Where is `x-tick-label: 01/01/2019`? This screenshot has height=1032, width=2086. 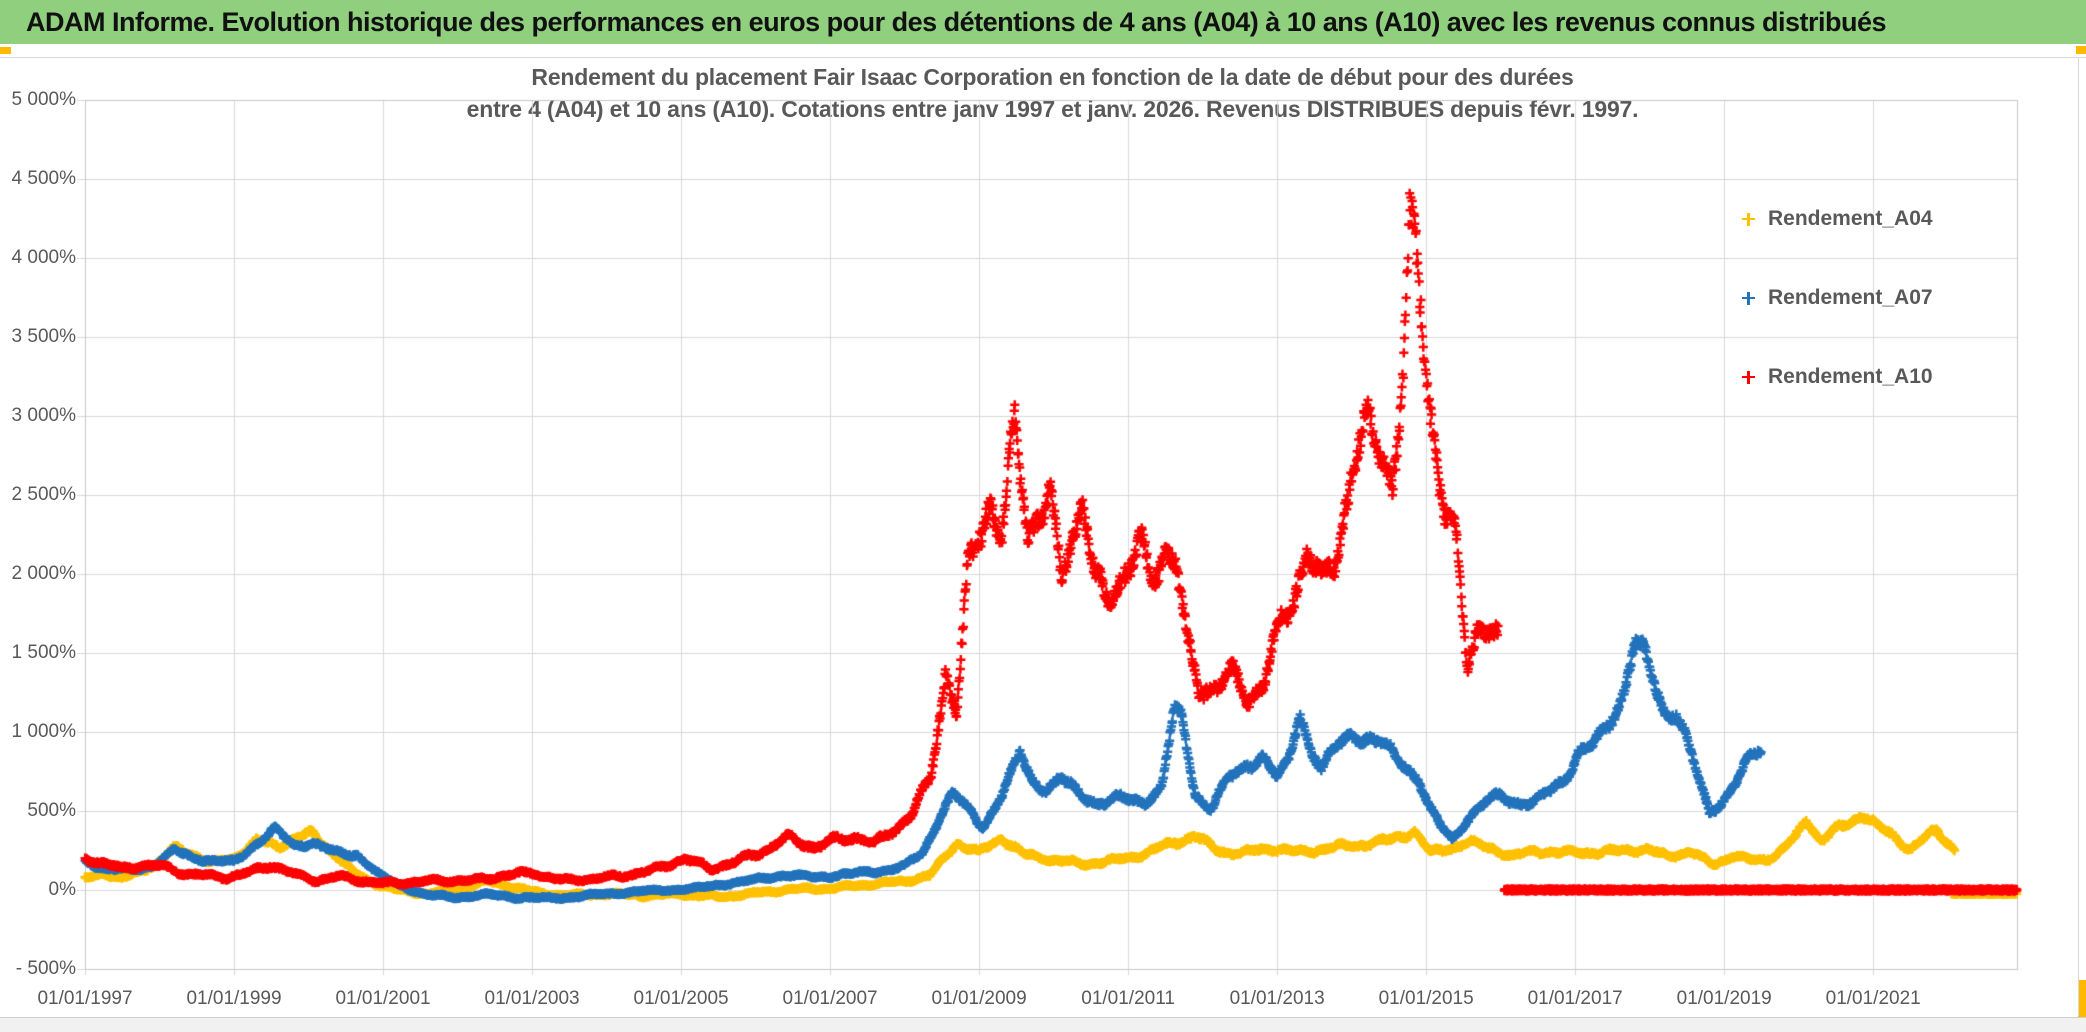
x-tick-label: 01/01/2019 is located at coordinates (1724, 998).